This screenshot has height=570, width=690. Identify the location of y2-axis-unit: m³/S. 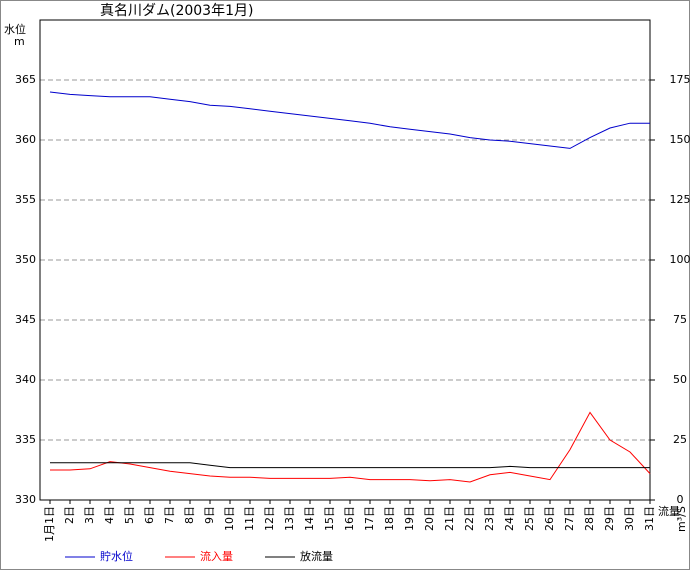
(681, 519).